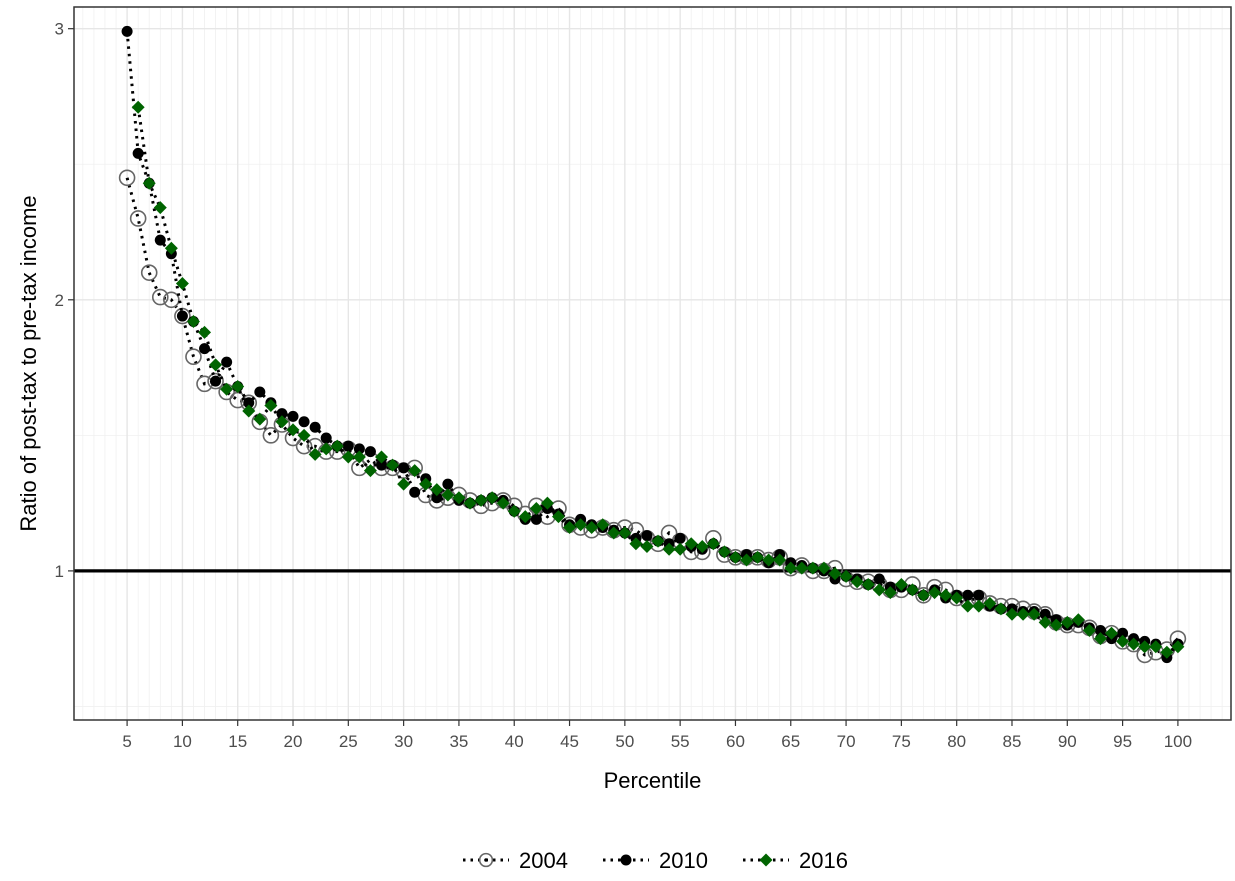 The image size is (1235, 881). I want to click on legend-item-2004: 2004, so click(515, 860).